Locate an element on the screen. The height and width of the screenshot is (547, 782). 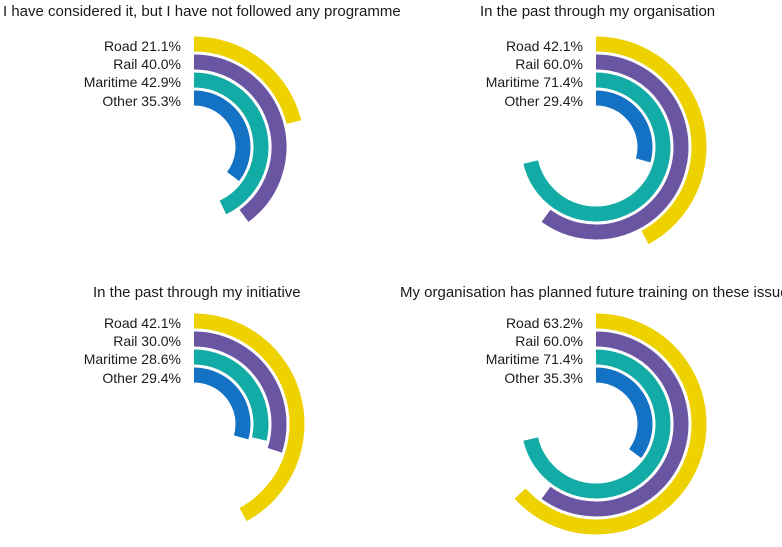
panel-4-label-maritime: Maritime 71.4% is located at coordinates (534, 359).